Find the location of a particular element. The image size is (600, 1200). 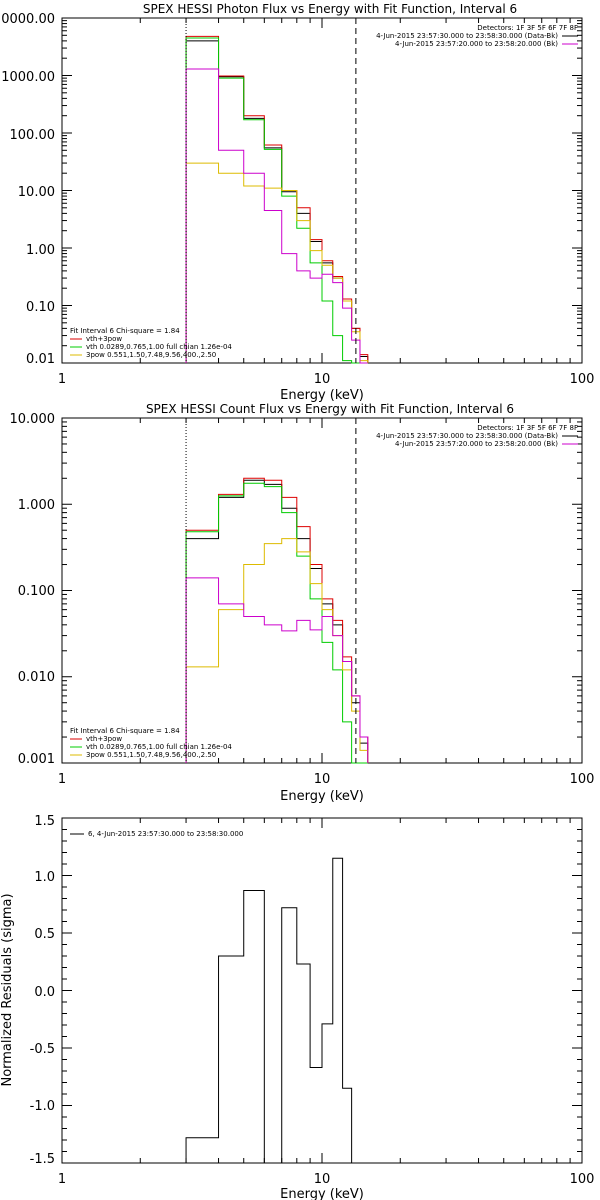

residuals-xtick: 100 is located at coordinates (582, 1179).